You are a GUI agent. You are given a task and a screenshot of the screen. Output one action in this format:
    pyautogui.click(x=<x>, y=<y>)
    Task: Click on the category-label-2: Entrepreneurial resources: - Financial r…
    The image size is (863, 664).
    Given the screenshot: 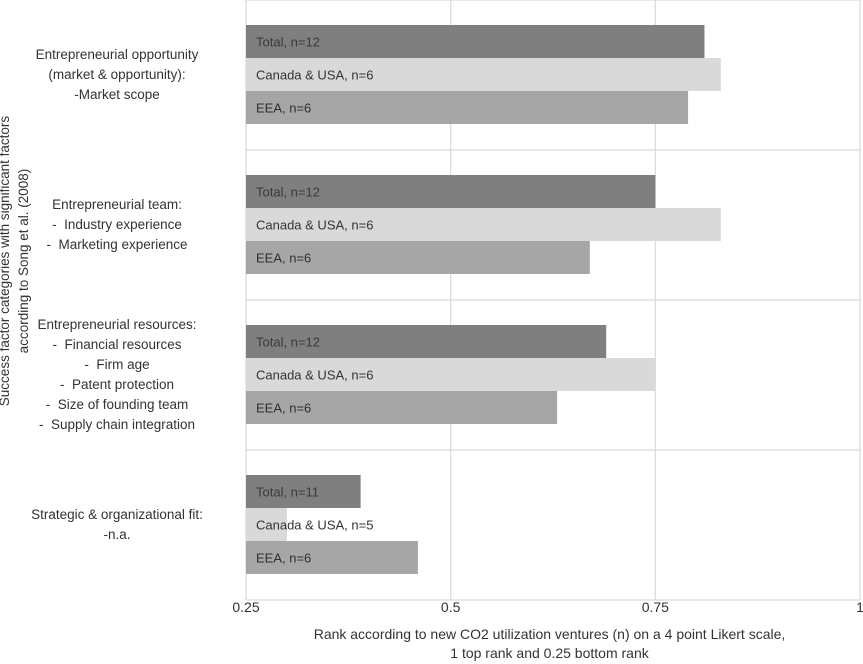 What is the action you would take?
    pyautogui.click(x=117, y=374)
    